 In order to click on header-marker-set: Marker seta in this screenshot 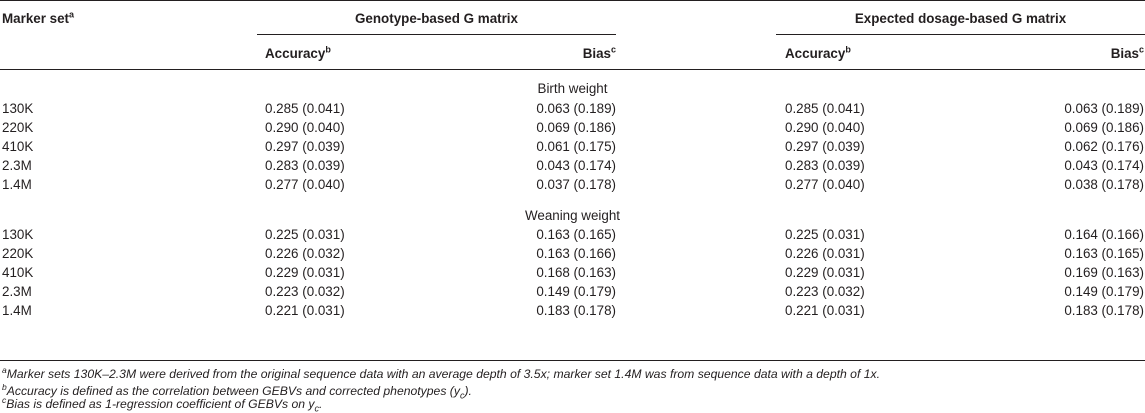, I will do `click(38, 17)`.